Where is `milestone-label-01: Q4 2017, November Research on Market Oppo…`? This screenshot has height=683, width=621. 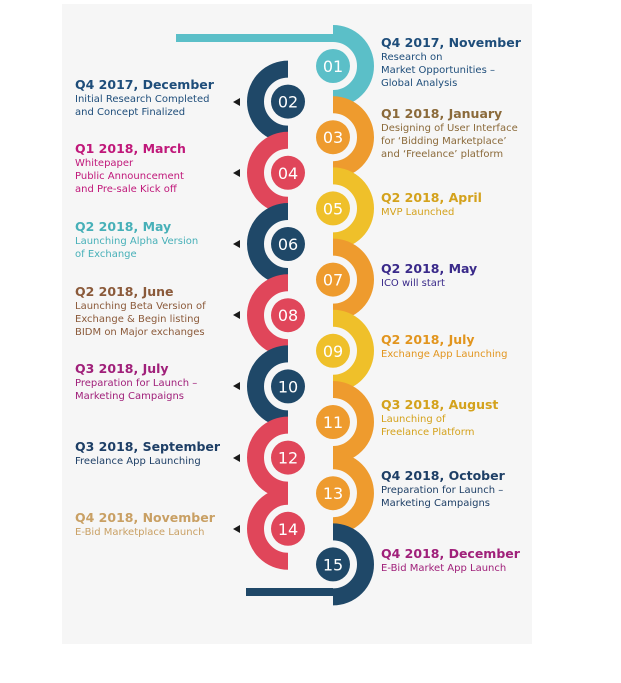 milestone-label-01: Q4 2017, November Research on Market Oppo… is located at coordinates (498, 62).